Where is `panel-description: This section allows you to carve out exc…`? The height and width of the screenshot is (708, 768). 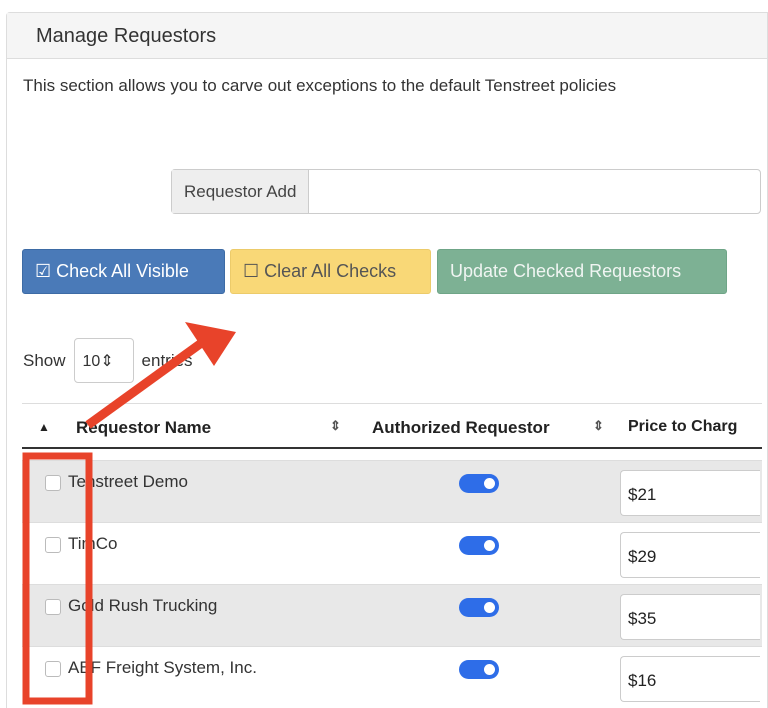 panel-description: This section allows you to carve out exc… is located at coordinates (320, 85).